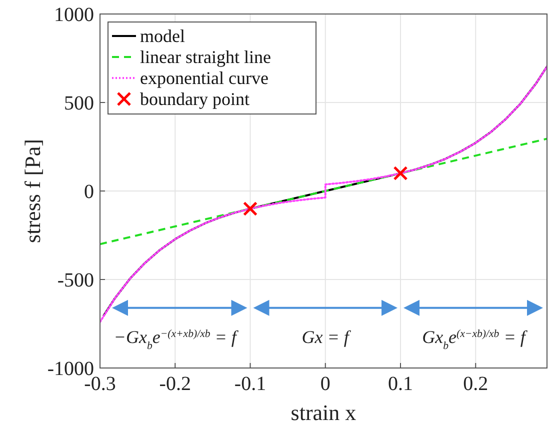 The image size is (549, 436). What do you see at coordinates (195, 99) in the screenshot?
I see `legend-label: boundary point` at bounding box center [195, 99].